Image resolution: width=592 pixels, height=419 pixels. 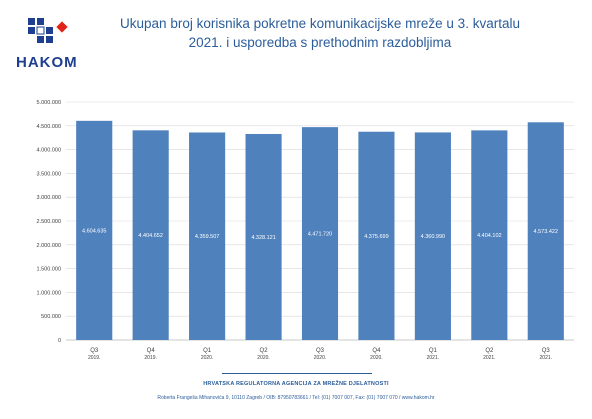 What do you see at coordinates (47, 62) in the screenshot?
I see `logo-text: HAKOM` at bounding box center [47, 62].